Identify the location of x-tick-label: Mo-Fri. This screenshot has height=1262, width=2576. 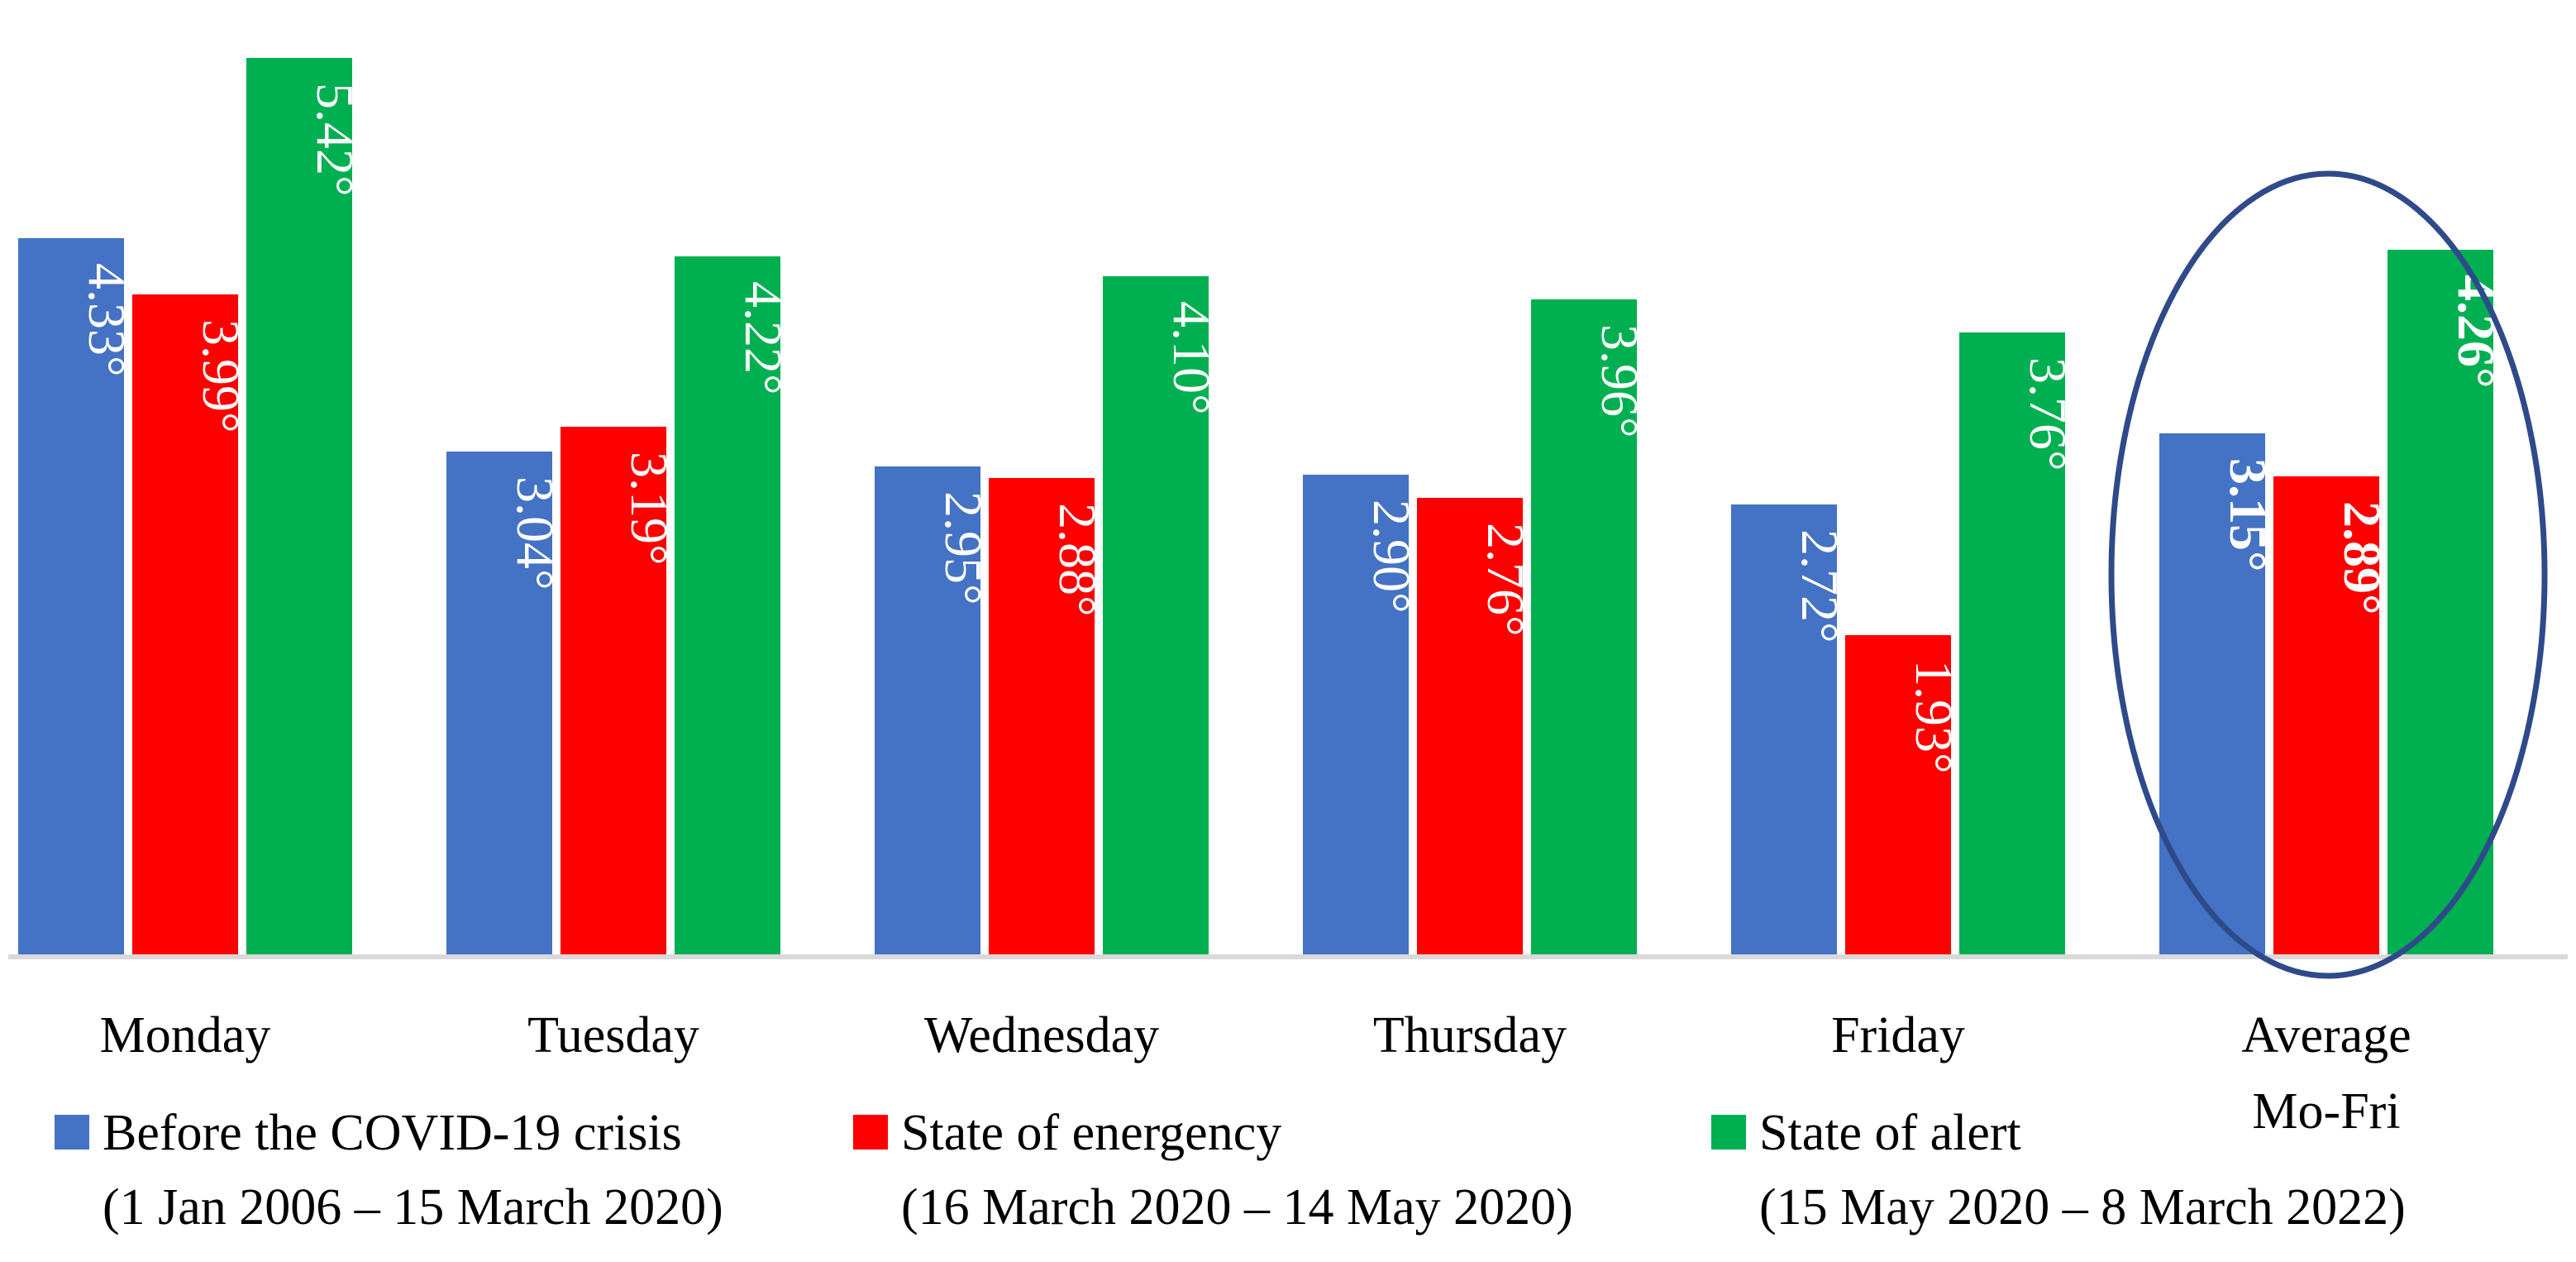
(2326, 1111).